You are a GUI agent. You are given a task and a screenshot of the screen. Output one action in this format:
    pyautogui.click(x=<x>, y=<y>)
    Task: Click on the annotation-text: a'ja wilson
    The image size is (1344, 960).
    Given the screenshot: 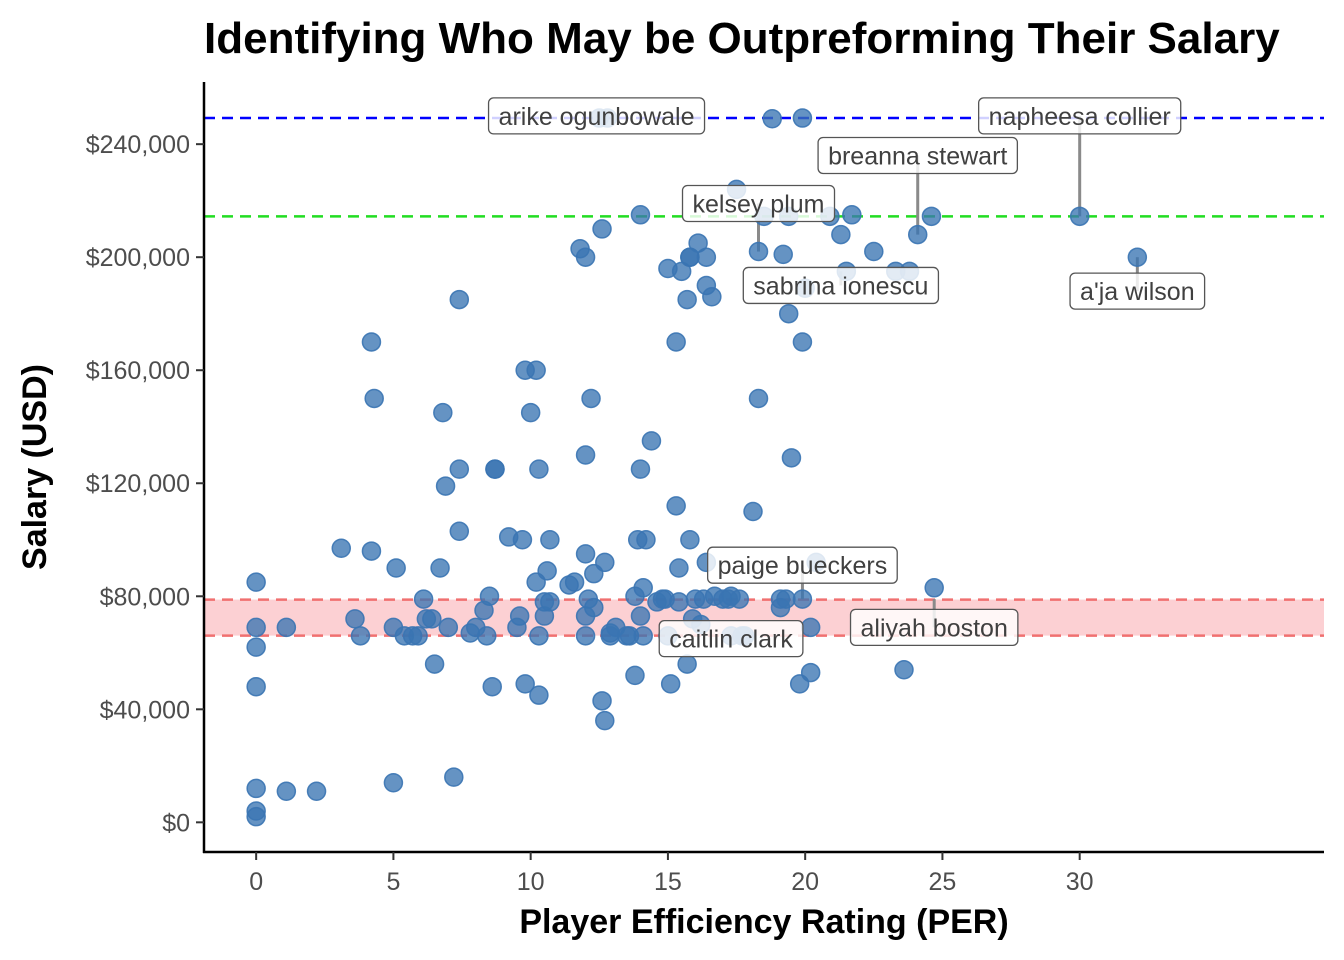 What is the action you would take?
    pyautogui.click(x=1137, y=292)
    